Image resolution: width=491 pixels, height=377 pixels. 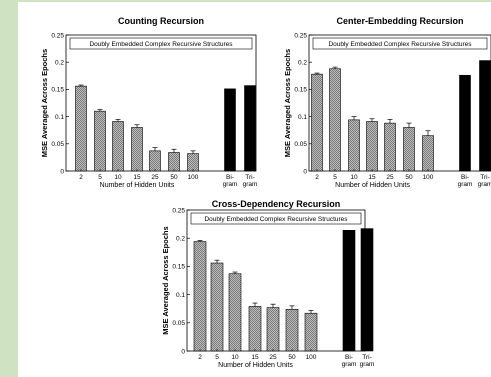 What do you see at coordinates (399, 21) in the screenshot?
I see `chart-title: Center-Embedding Recursion` at bounding box center [399, 21].